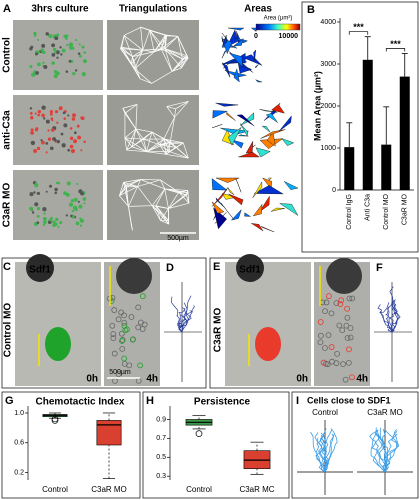 The width and height of the screenshot is (420, 500). Describe the element at coordinates (7, 55) in the screenshot. I see `row-label: Control` at that location.